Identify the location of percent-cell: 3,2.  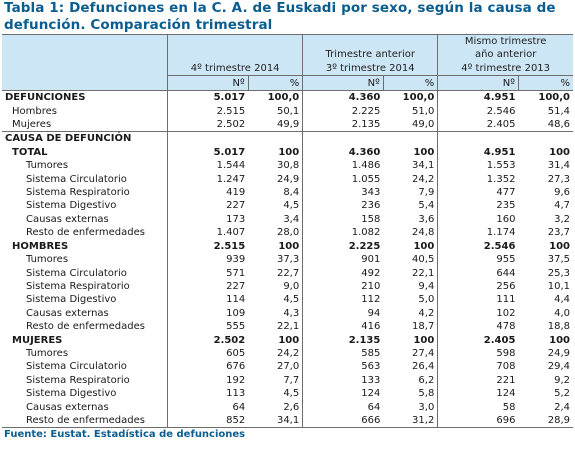
(562, 219).